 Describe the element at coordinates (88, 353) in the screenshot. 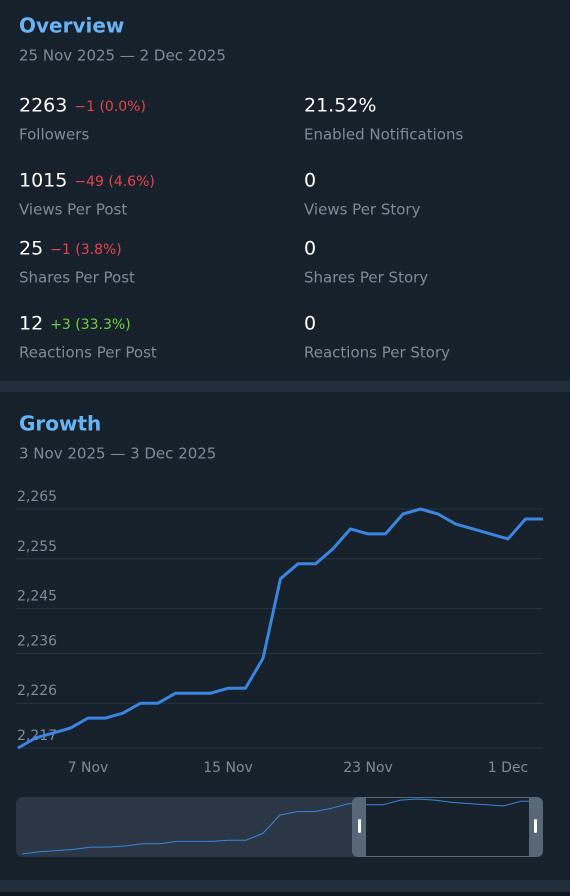

I see `stat-label: Reactions Per Post` at that location.